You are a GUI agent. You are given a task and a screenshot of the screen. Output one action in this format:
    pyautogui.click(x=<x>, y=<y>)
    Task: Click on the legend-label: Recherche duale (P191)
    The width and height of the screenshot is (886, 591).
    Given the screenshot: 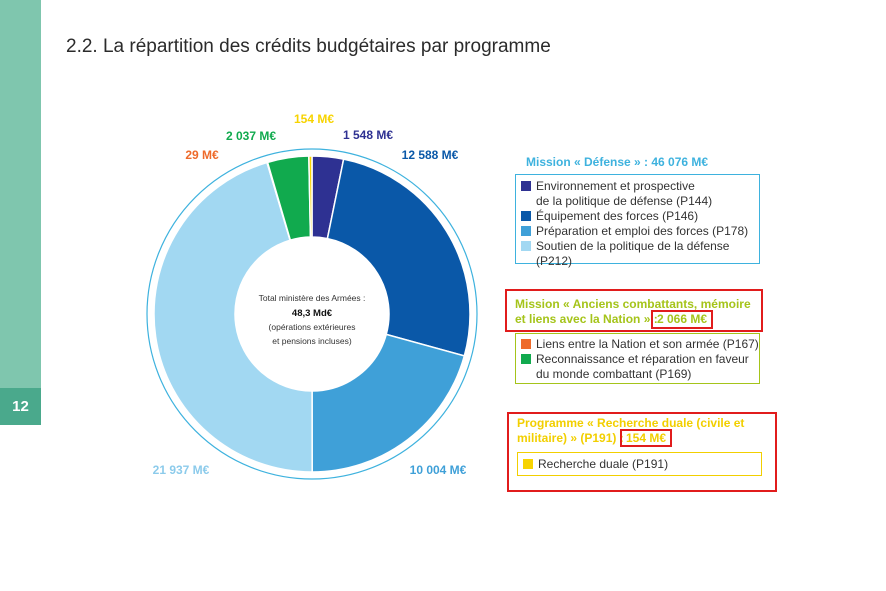 What is the action you would take?
    pyautogui.click(x=603, y=464)
    